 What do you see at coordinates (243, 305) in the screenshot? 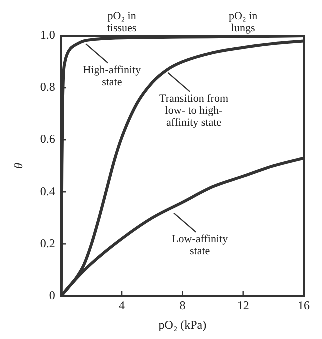
I see `x-tick-label: 12` at bounding box center [243, 305].